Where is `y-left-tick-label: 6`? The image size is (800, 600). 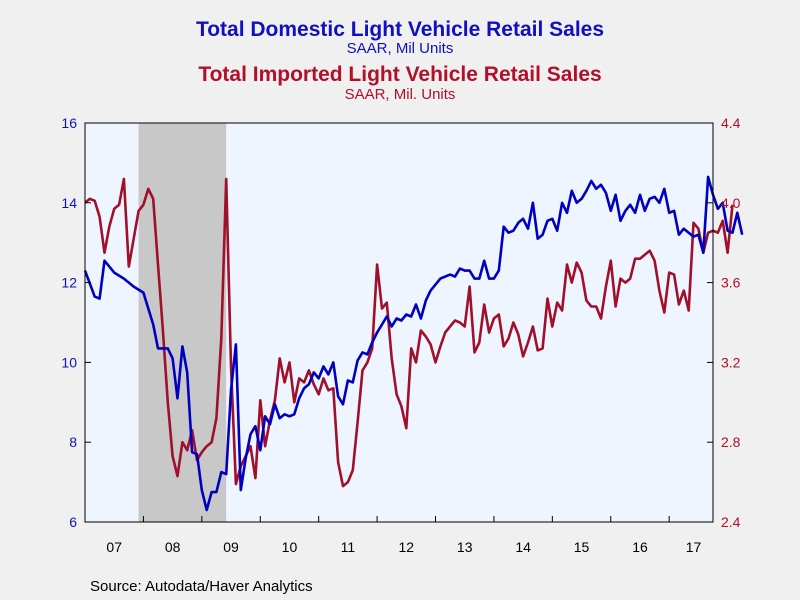
y-left-tick-label: 6 is located at coordinates (73, 522).